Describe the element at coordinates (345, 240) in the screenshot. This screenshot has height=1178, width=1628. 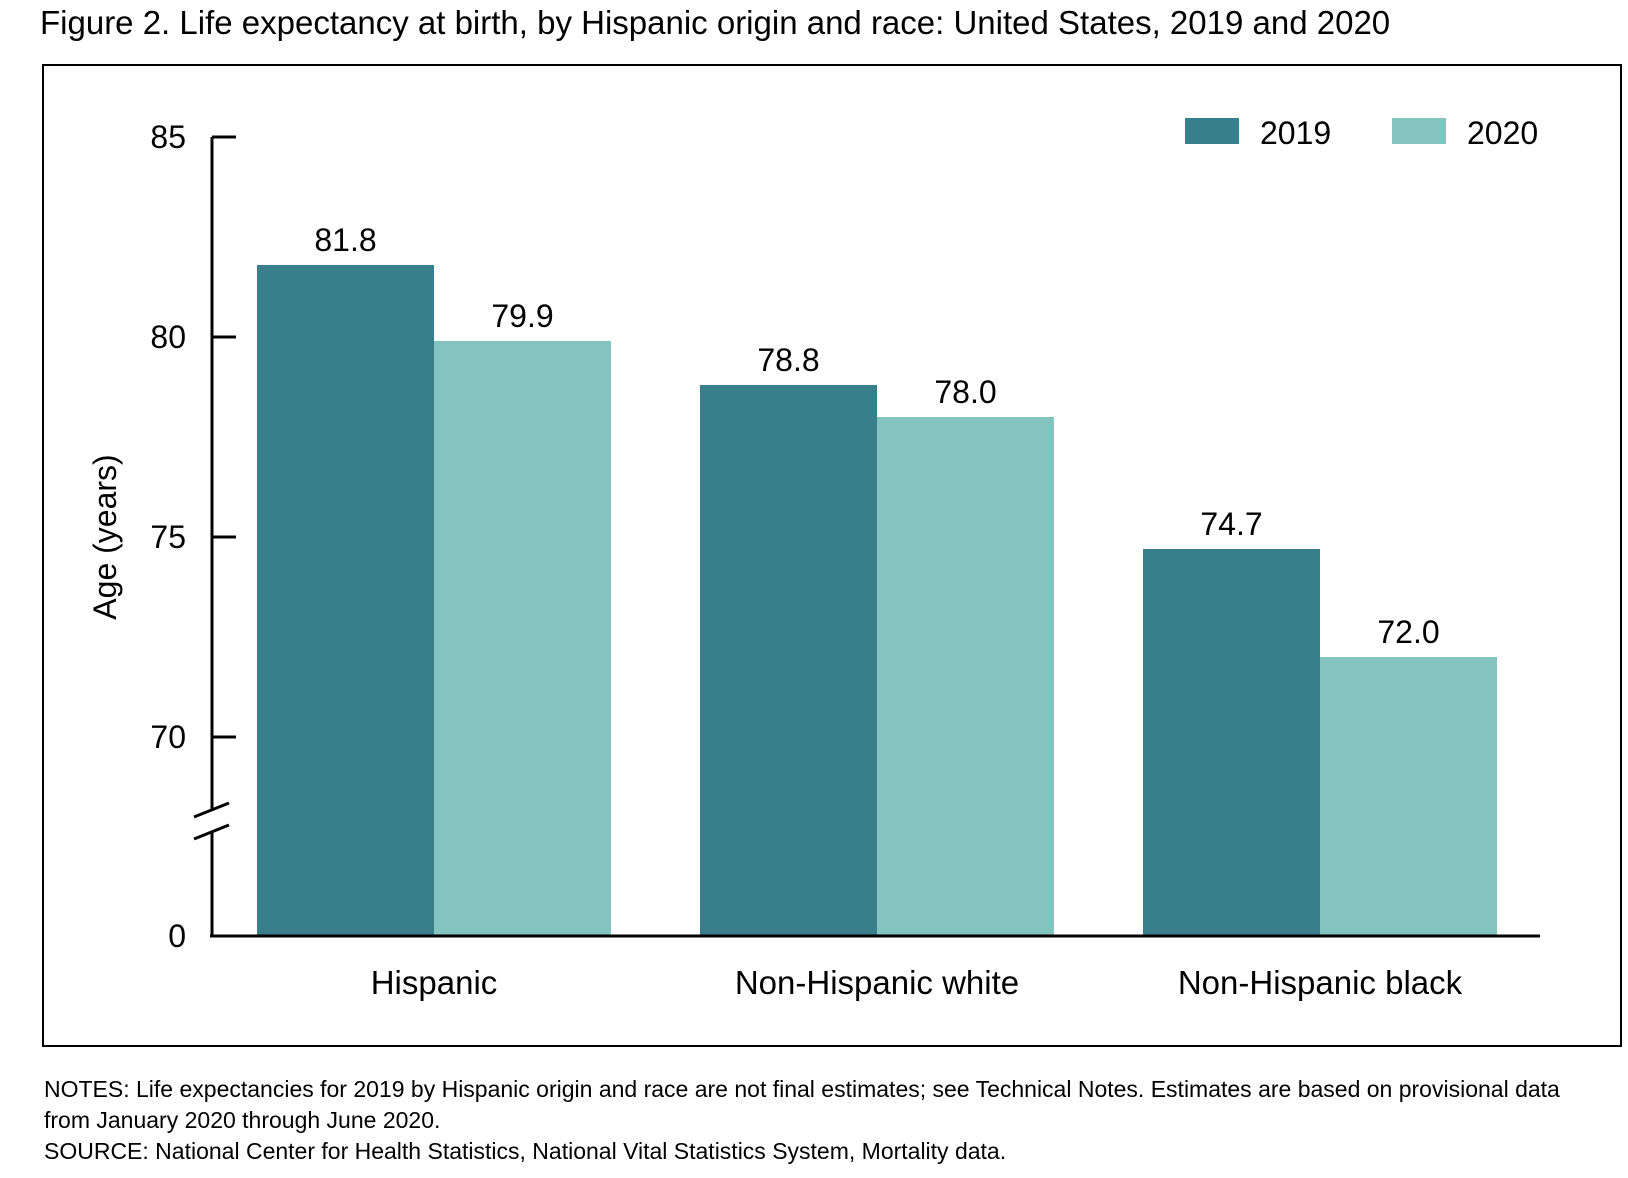
I see `data-label-2019-0: 81.8` at that location.